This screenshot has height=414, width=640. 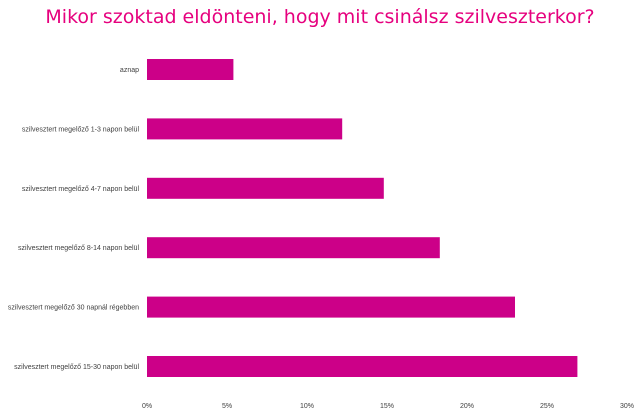 I want to click on x-tick-label-10: 10%, so click(x=307, y=406).